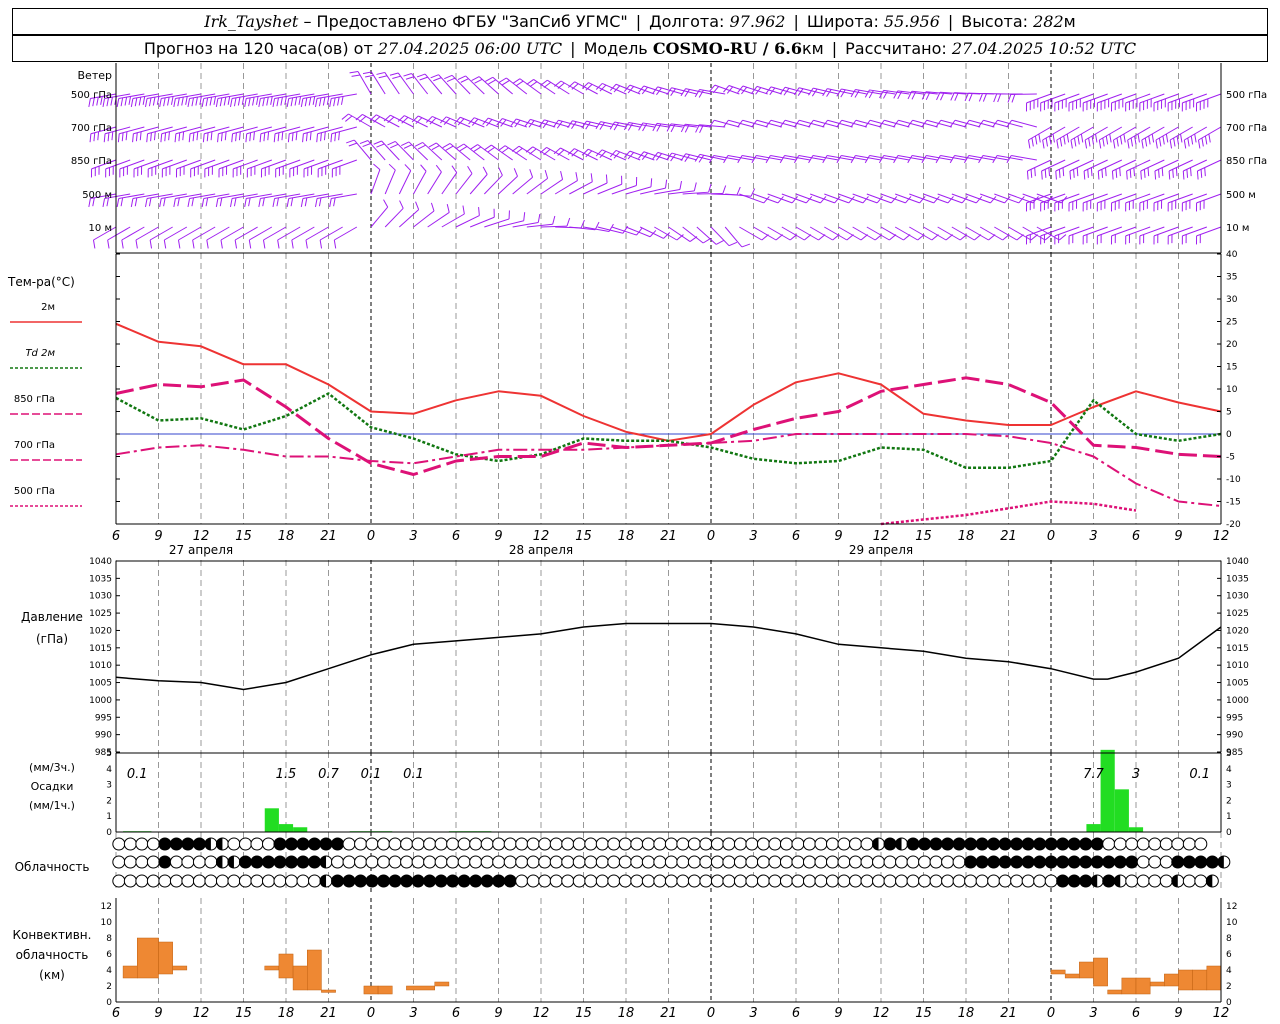 The image size is (1280, 1024). Describe the element at coordinates (100, 562) in the screenshot. I see `pres-tick-label-left: 1040` at that location.